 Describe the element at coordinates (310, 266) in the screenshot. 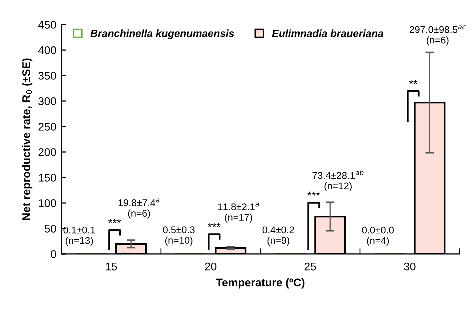

I see `x-tick-label: 25` at that location.